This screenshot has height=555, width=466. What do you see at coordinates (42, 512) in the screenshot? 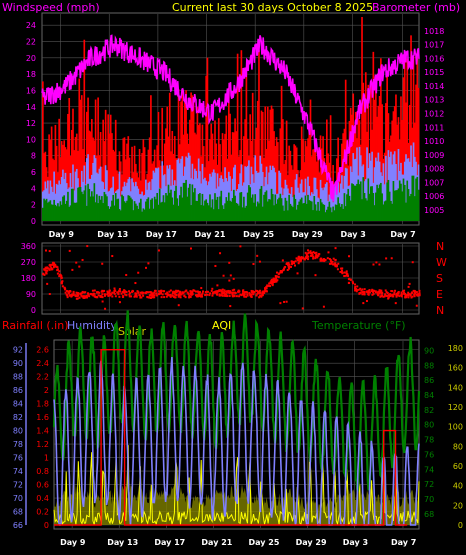
I see `rainfall-tick: 0.2` at bounding box center [42, 512].